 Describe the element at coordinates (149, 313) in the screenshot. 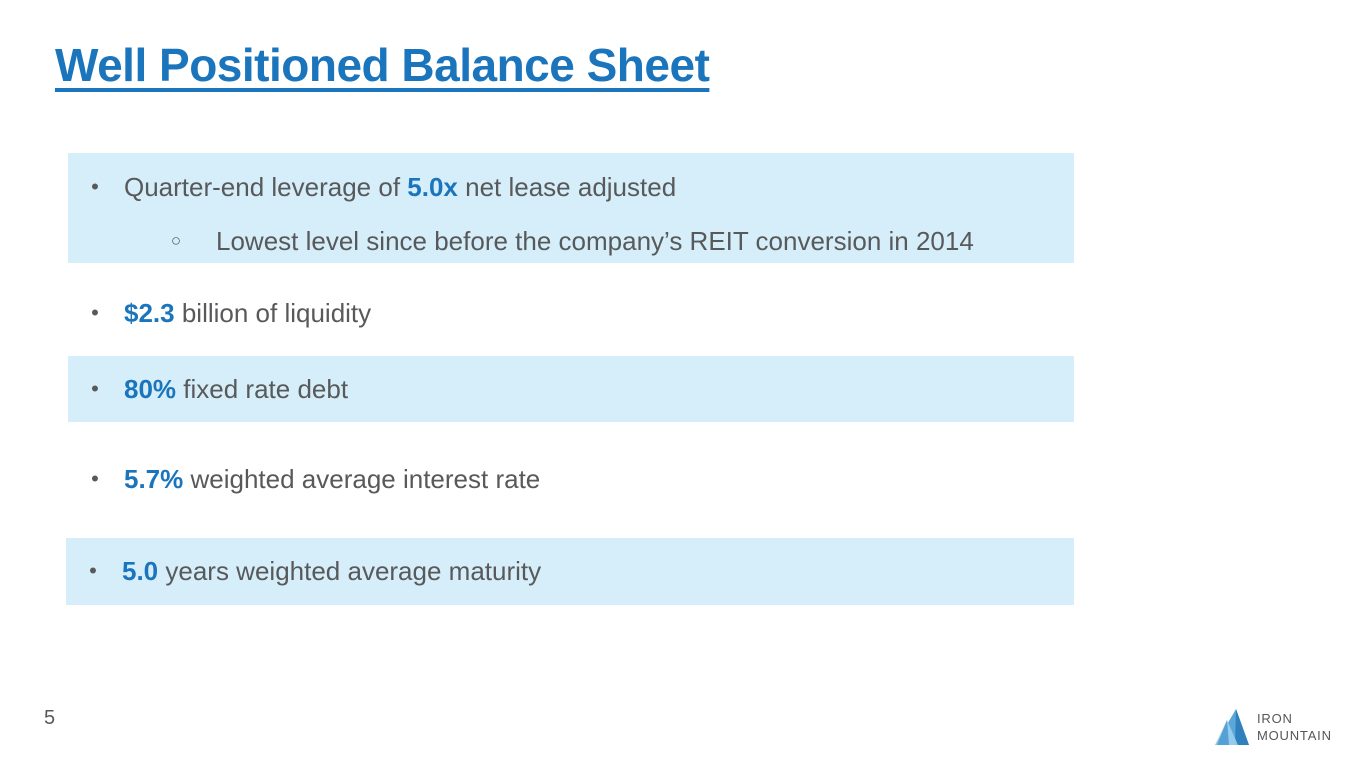

I see `liquidity-value: $2.3` at that location.